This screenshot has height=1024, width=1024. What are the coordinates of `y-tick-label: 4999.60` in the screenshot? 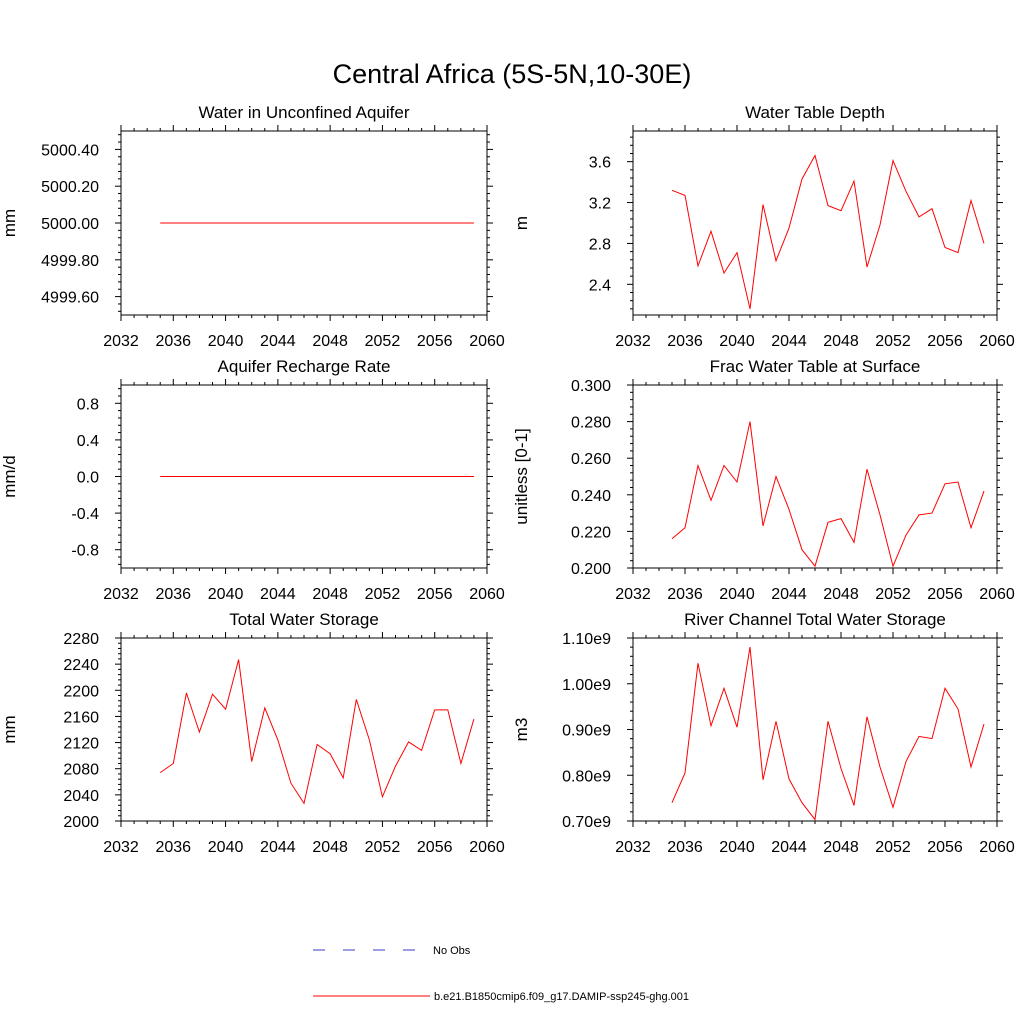 It's located at (70, 298).